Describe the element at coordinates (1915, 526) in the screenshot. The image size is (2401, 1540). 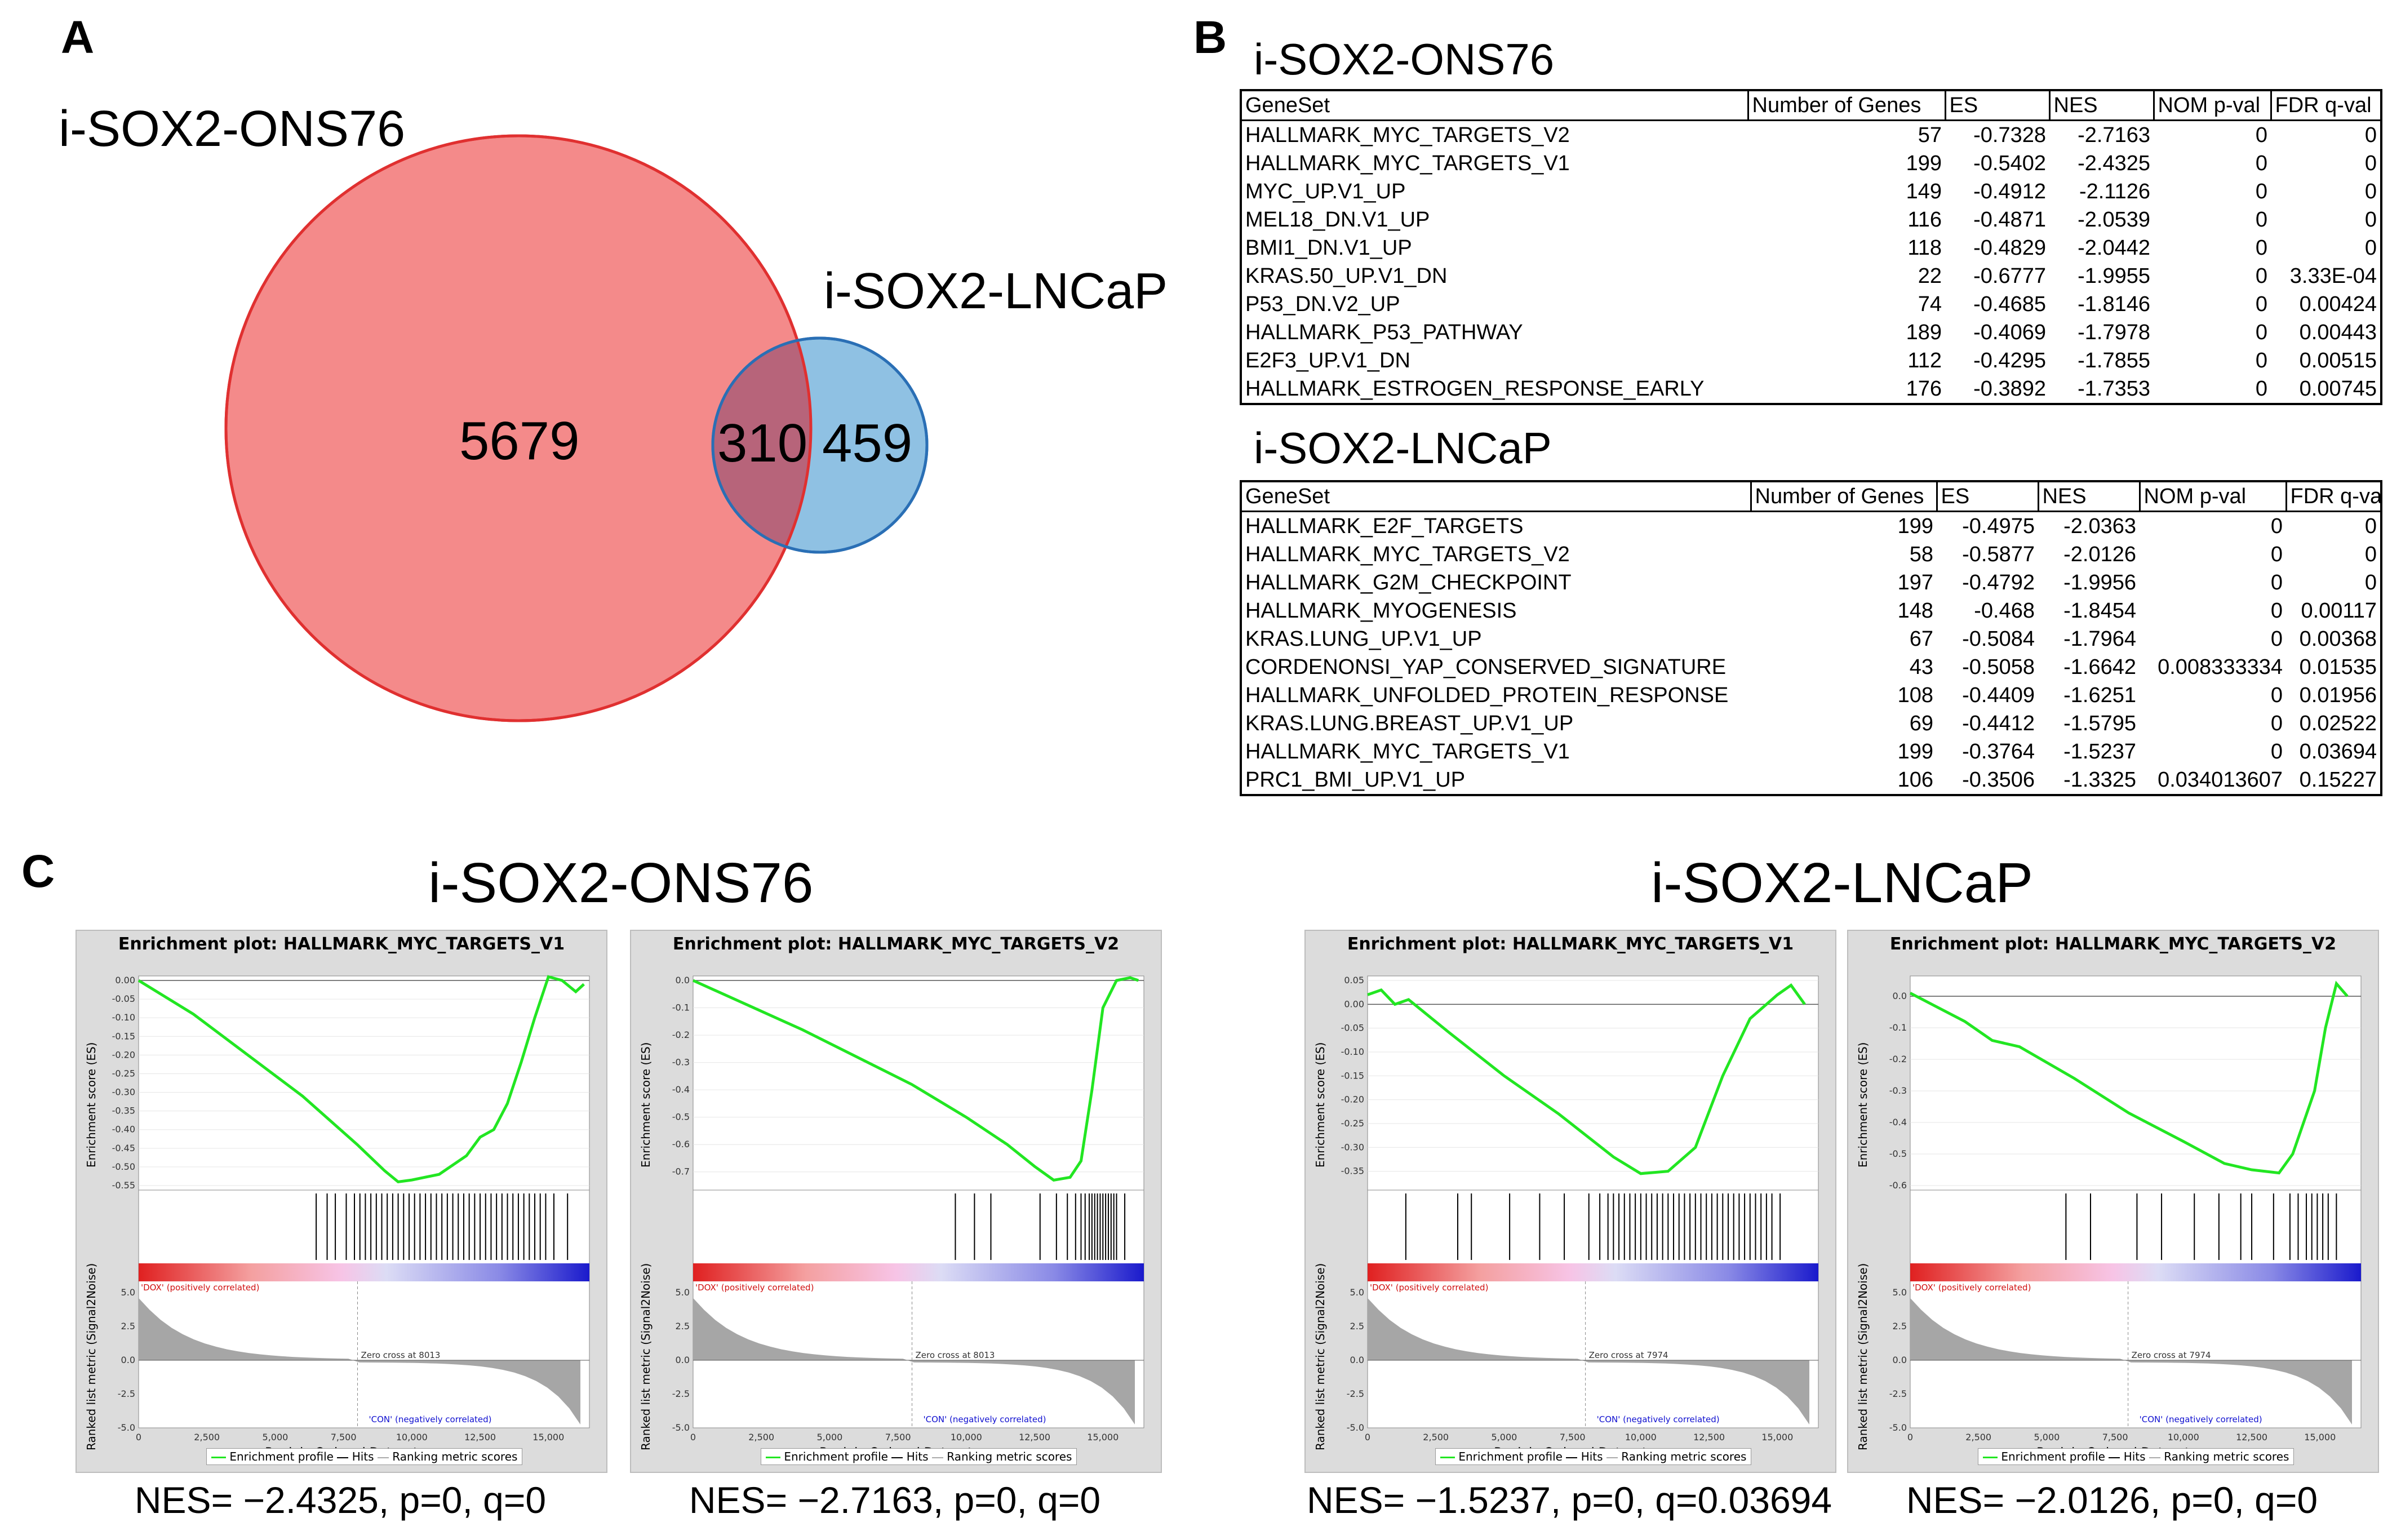
I see `value-cell: 199` at that location.